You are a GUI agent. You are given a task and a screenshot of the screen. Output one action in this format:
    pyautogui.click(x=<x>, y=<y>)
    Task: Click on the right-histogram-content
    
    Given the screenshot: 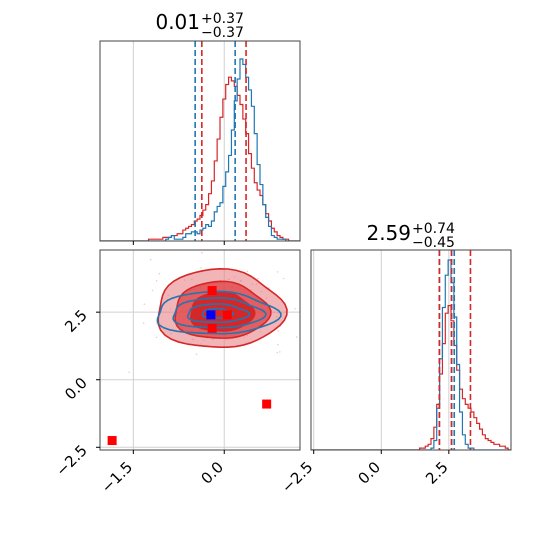 What is the action you would take?
    pyautogui.click(x=411, y=350)
    